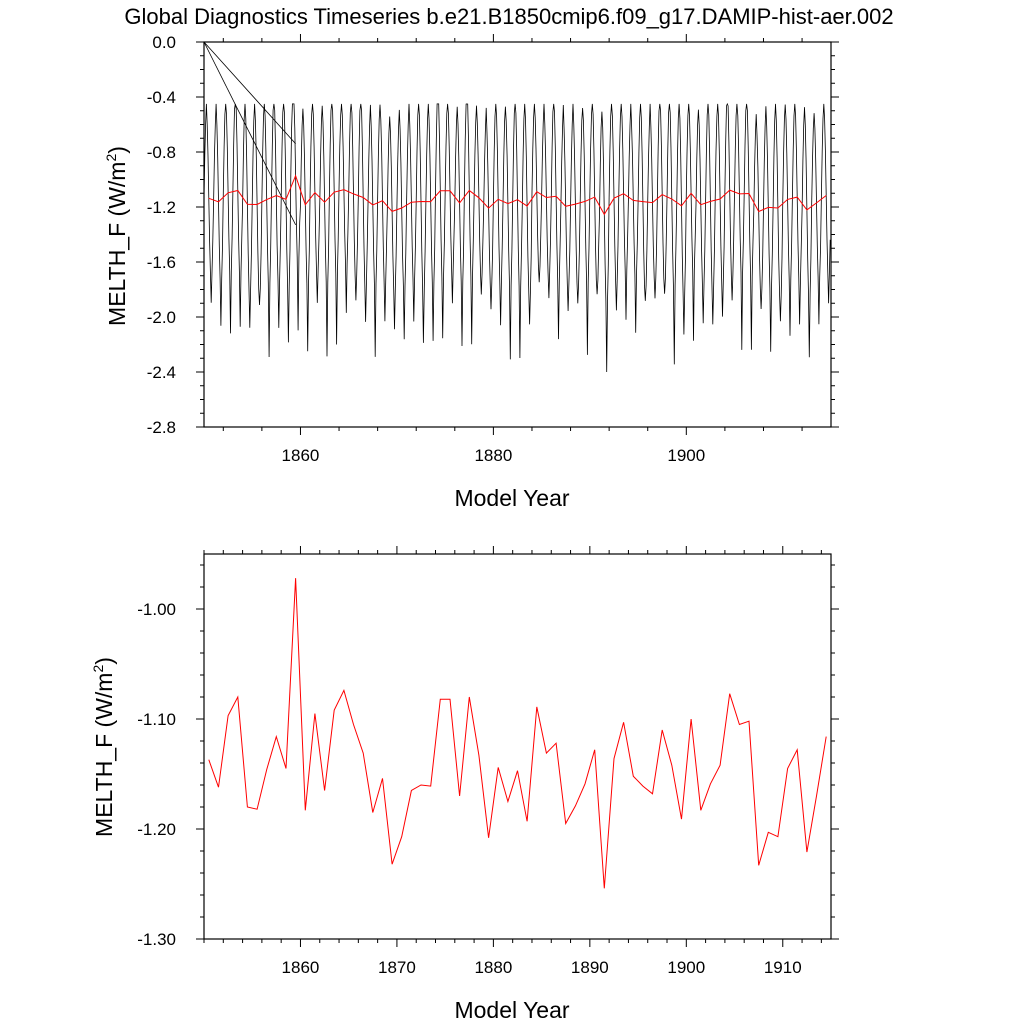 The width and height of the screenshot is (1024, 1024). Describe the element at coordinates (686, 455) in the screenshot. I see `top-xtick-label: 1900` at that location.